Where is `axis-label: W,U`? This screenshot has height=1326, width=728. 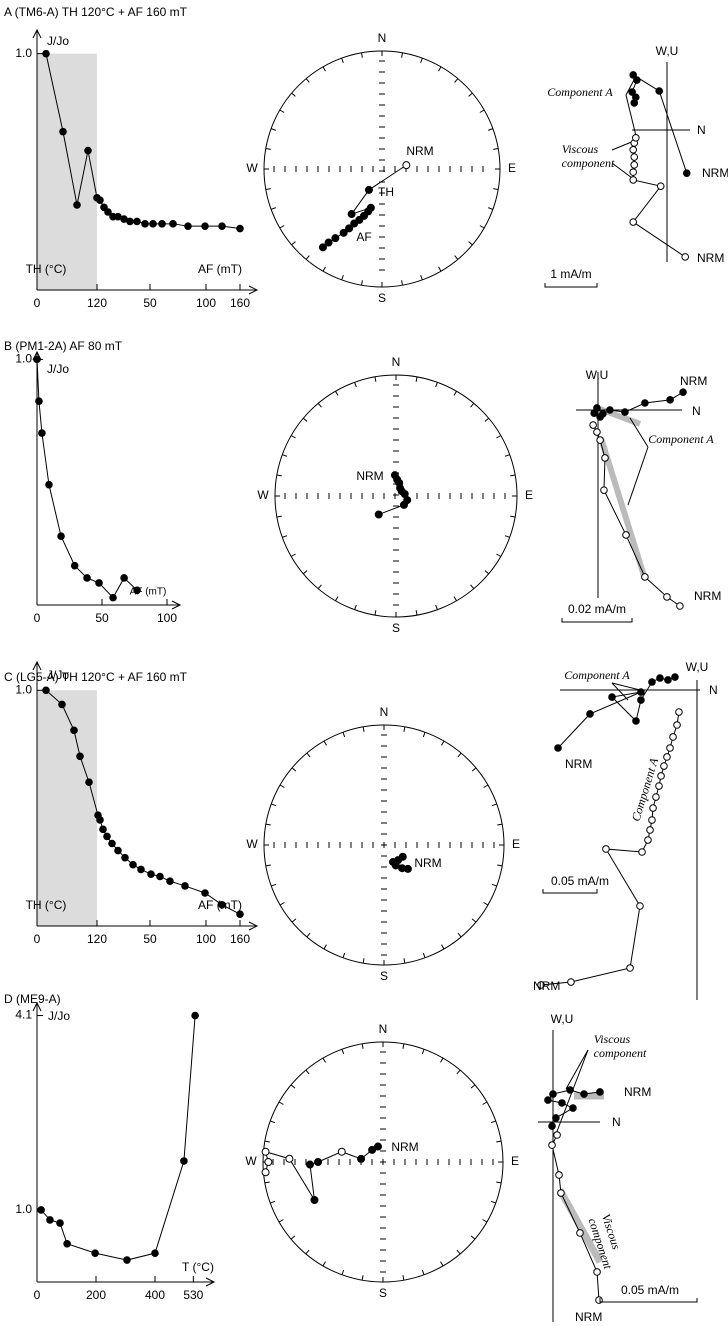
axis-label: W,U is located at coordinates (597, 375).